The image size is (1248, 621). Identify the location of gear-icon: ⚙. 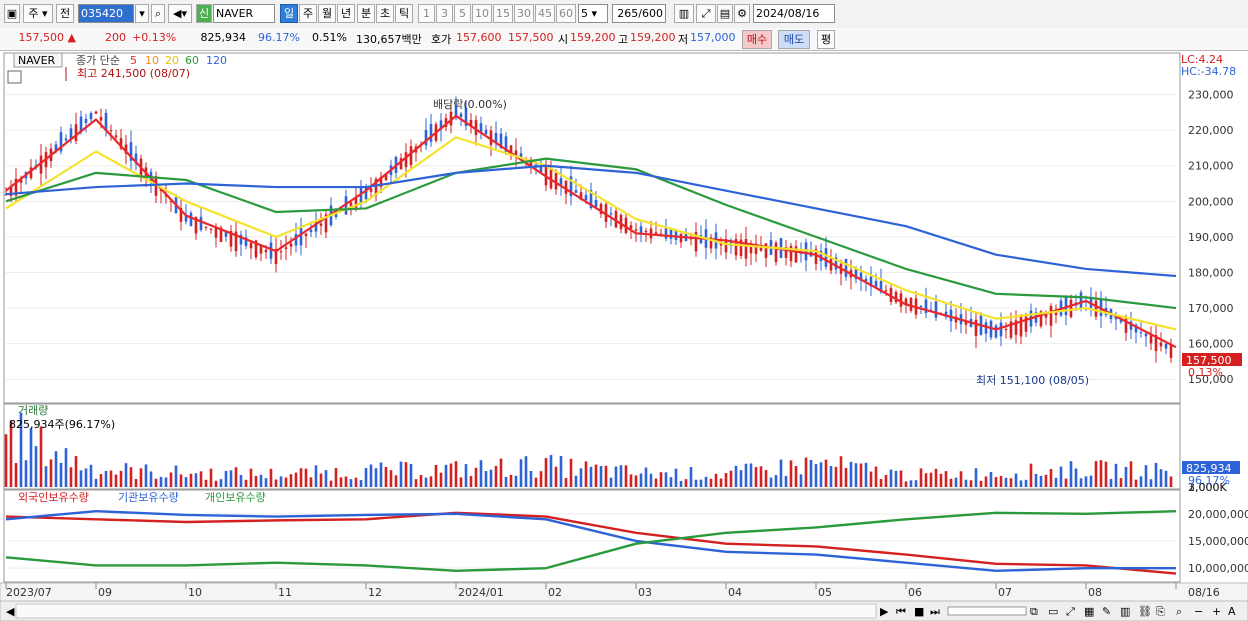
(742, 13).